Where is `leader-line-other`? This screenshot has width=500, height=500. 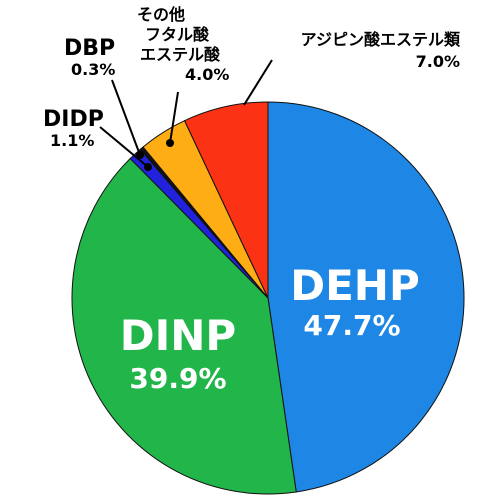 leader-line-other is located at coordinates (174, 117).